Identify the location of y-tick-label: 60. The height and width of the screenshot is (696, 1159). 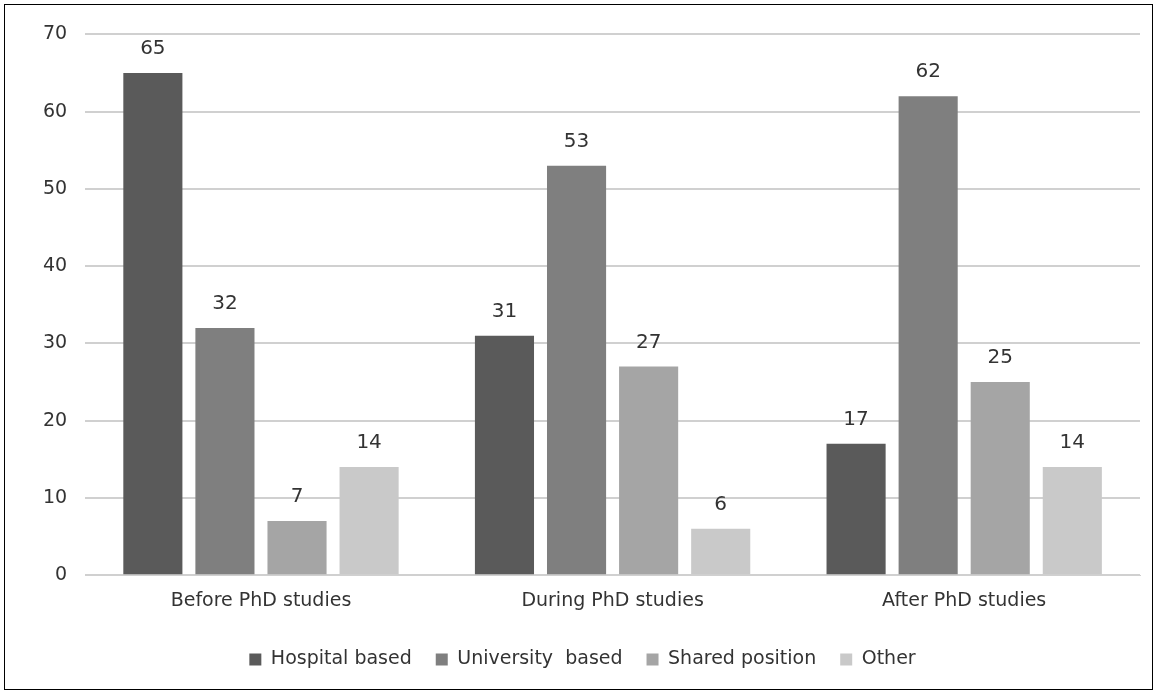
(55, 109).